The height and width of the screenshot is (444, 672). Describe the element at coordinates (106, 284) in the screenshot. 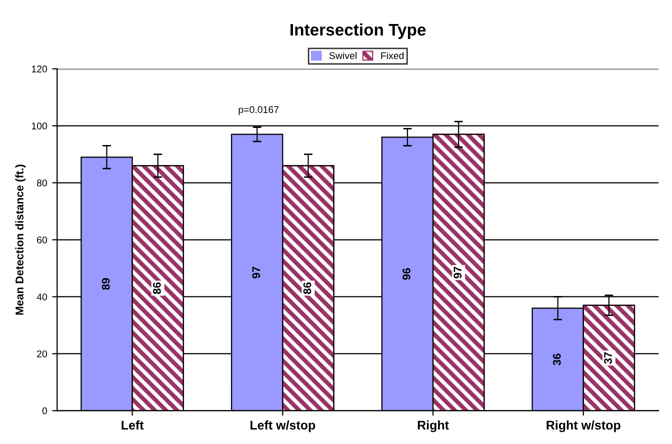

I see `data-label: 89` at that location.